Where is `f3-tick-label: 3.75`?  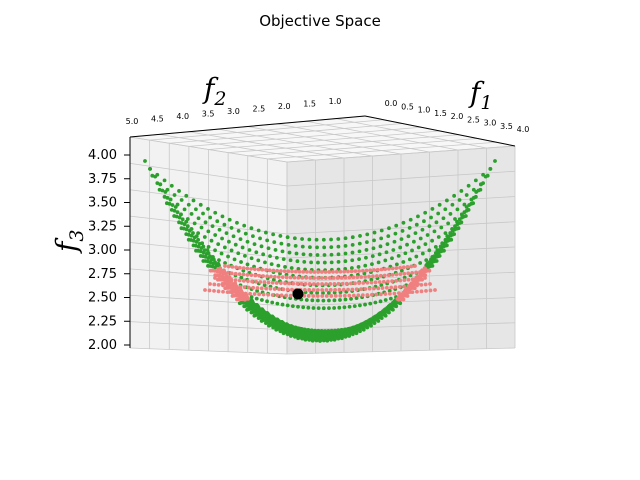
f3-tick-label: 3.75 is located at coordinates (102, 179).